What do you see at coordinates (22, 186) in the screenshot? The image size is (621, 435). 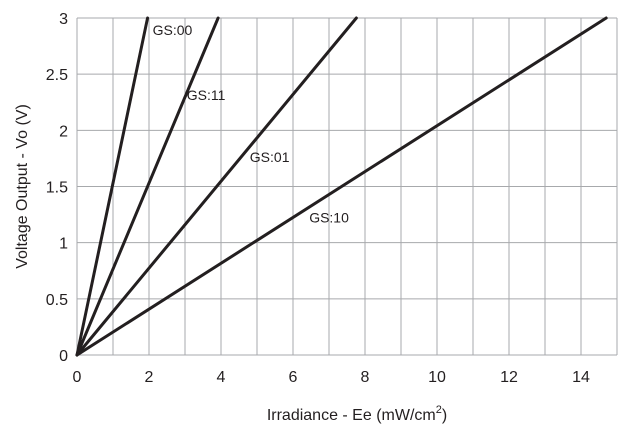 I see `y-axis-title: Voltage Output - Vo (V)` at bounding box center [22, 186].